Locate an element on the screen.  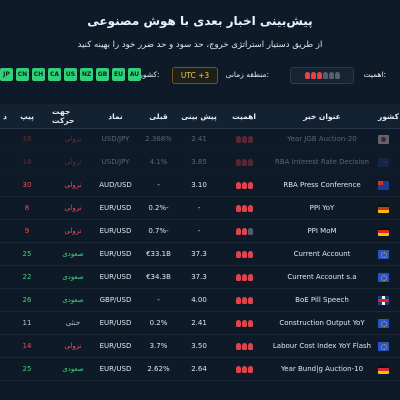
country-chip: US is located at coordinates (70, 74).